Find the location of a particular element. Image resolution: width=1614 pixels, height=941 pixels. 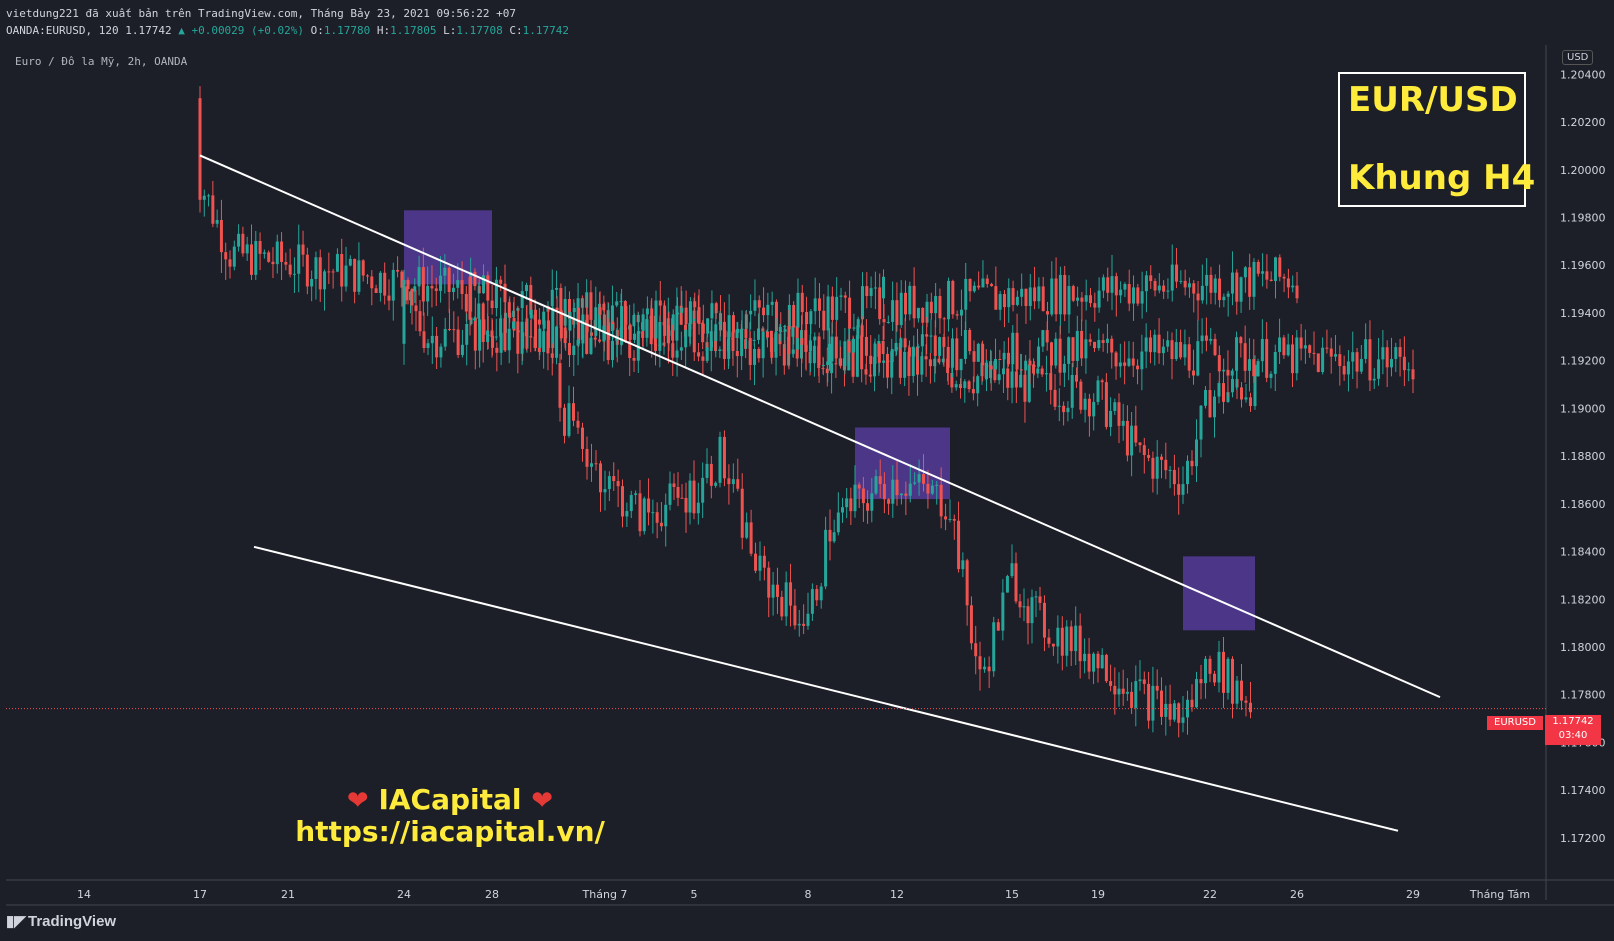

tradingview-footer: ▮◤ TradingView is located at coordinates (61, 921).